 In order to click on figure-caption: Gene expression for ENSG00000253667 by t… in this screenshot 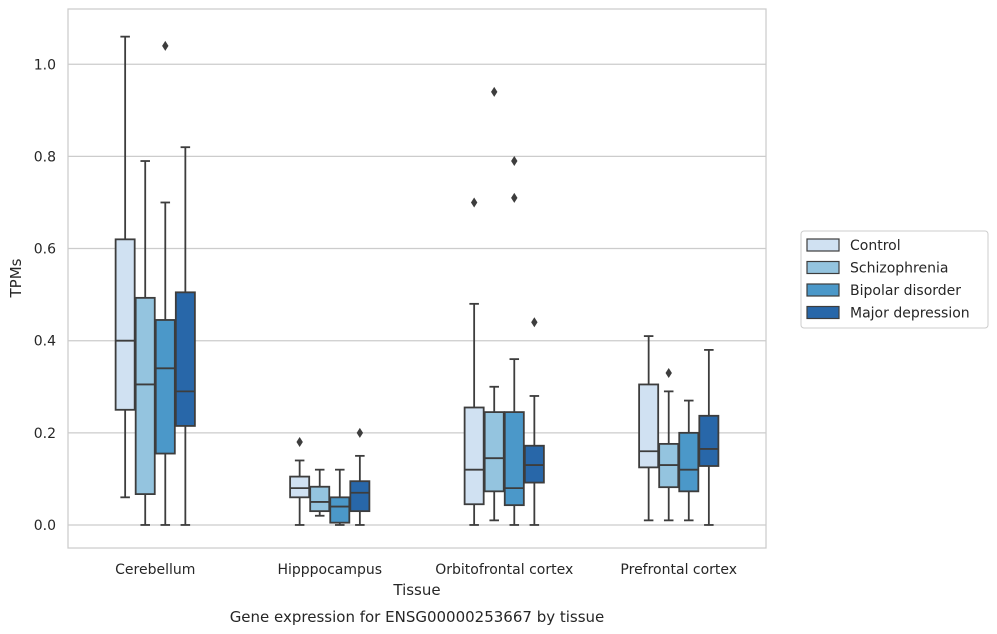, I will do `click(417, 617)`.